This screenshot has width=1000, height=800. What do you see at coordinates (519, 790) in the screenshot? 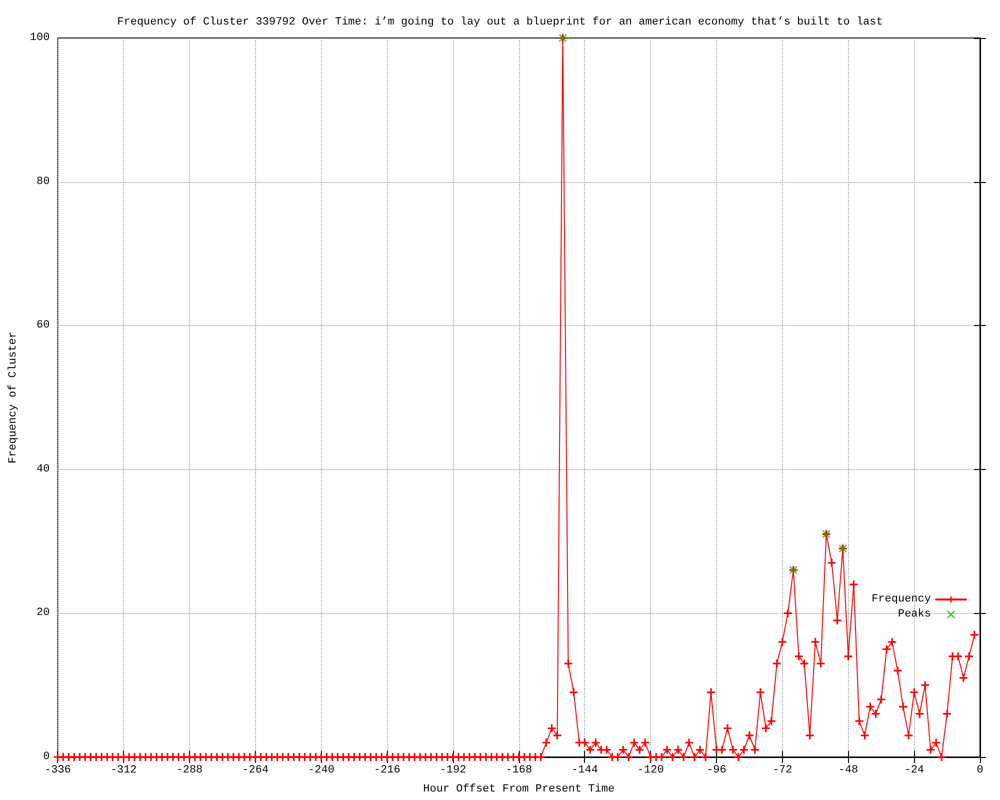
I see `x-axis-title: Hour Offset From Present Time` at bounding box center [519, 790].